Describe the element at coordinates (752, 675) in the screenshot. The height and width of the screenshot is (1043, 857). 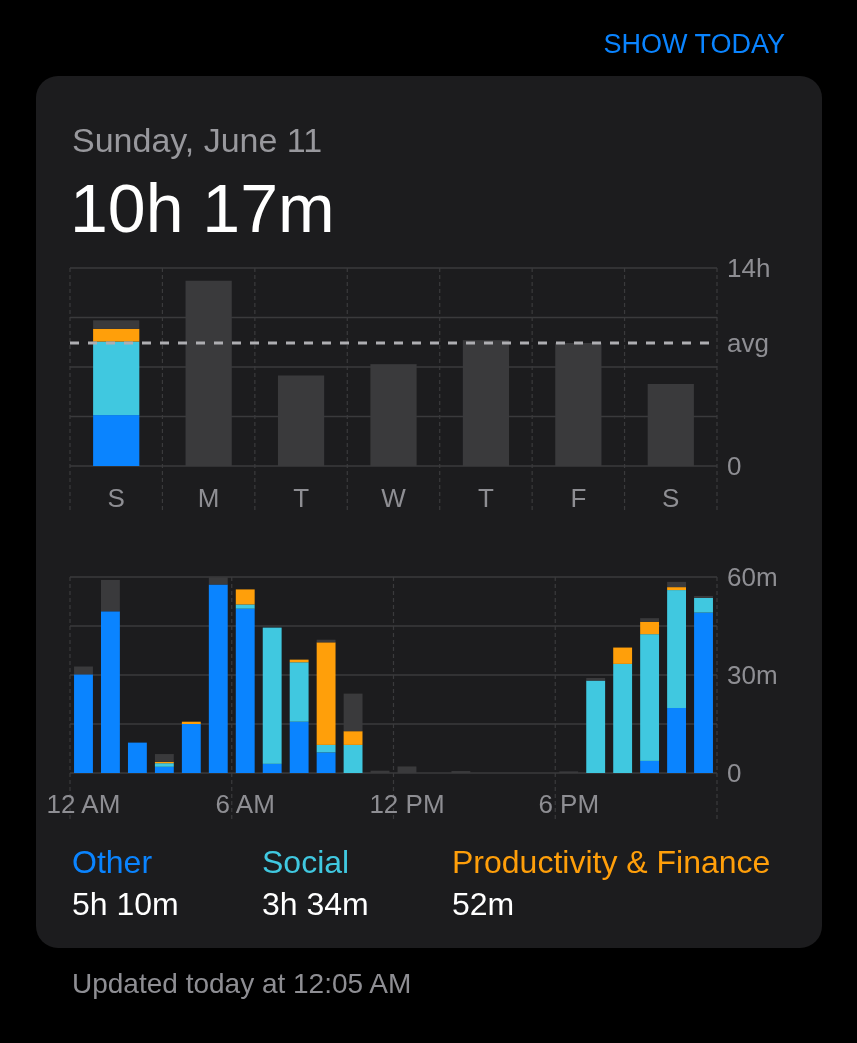
I see `y-tick-label: 30m` at that location.